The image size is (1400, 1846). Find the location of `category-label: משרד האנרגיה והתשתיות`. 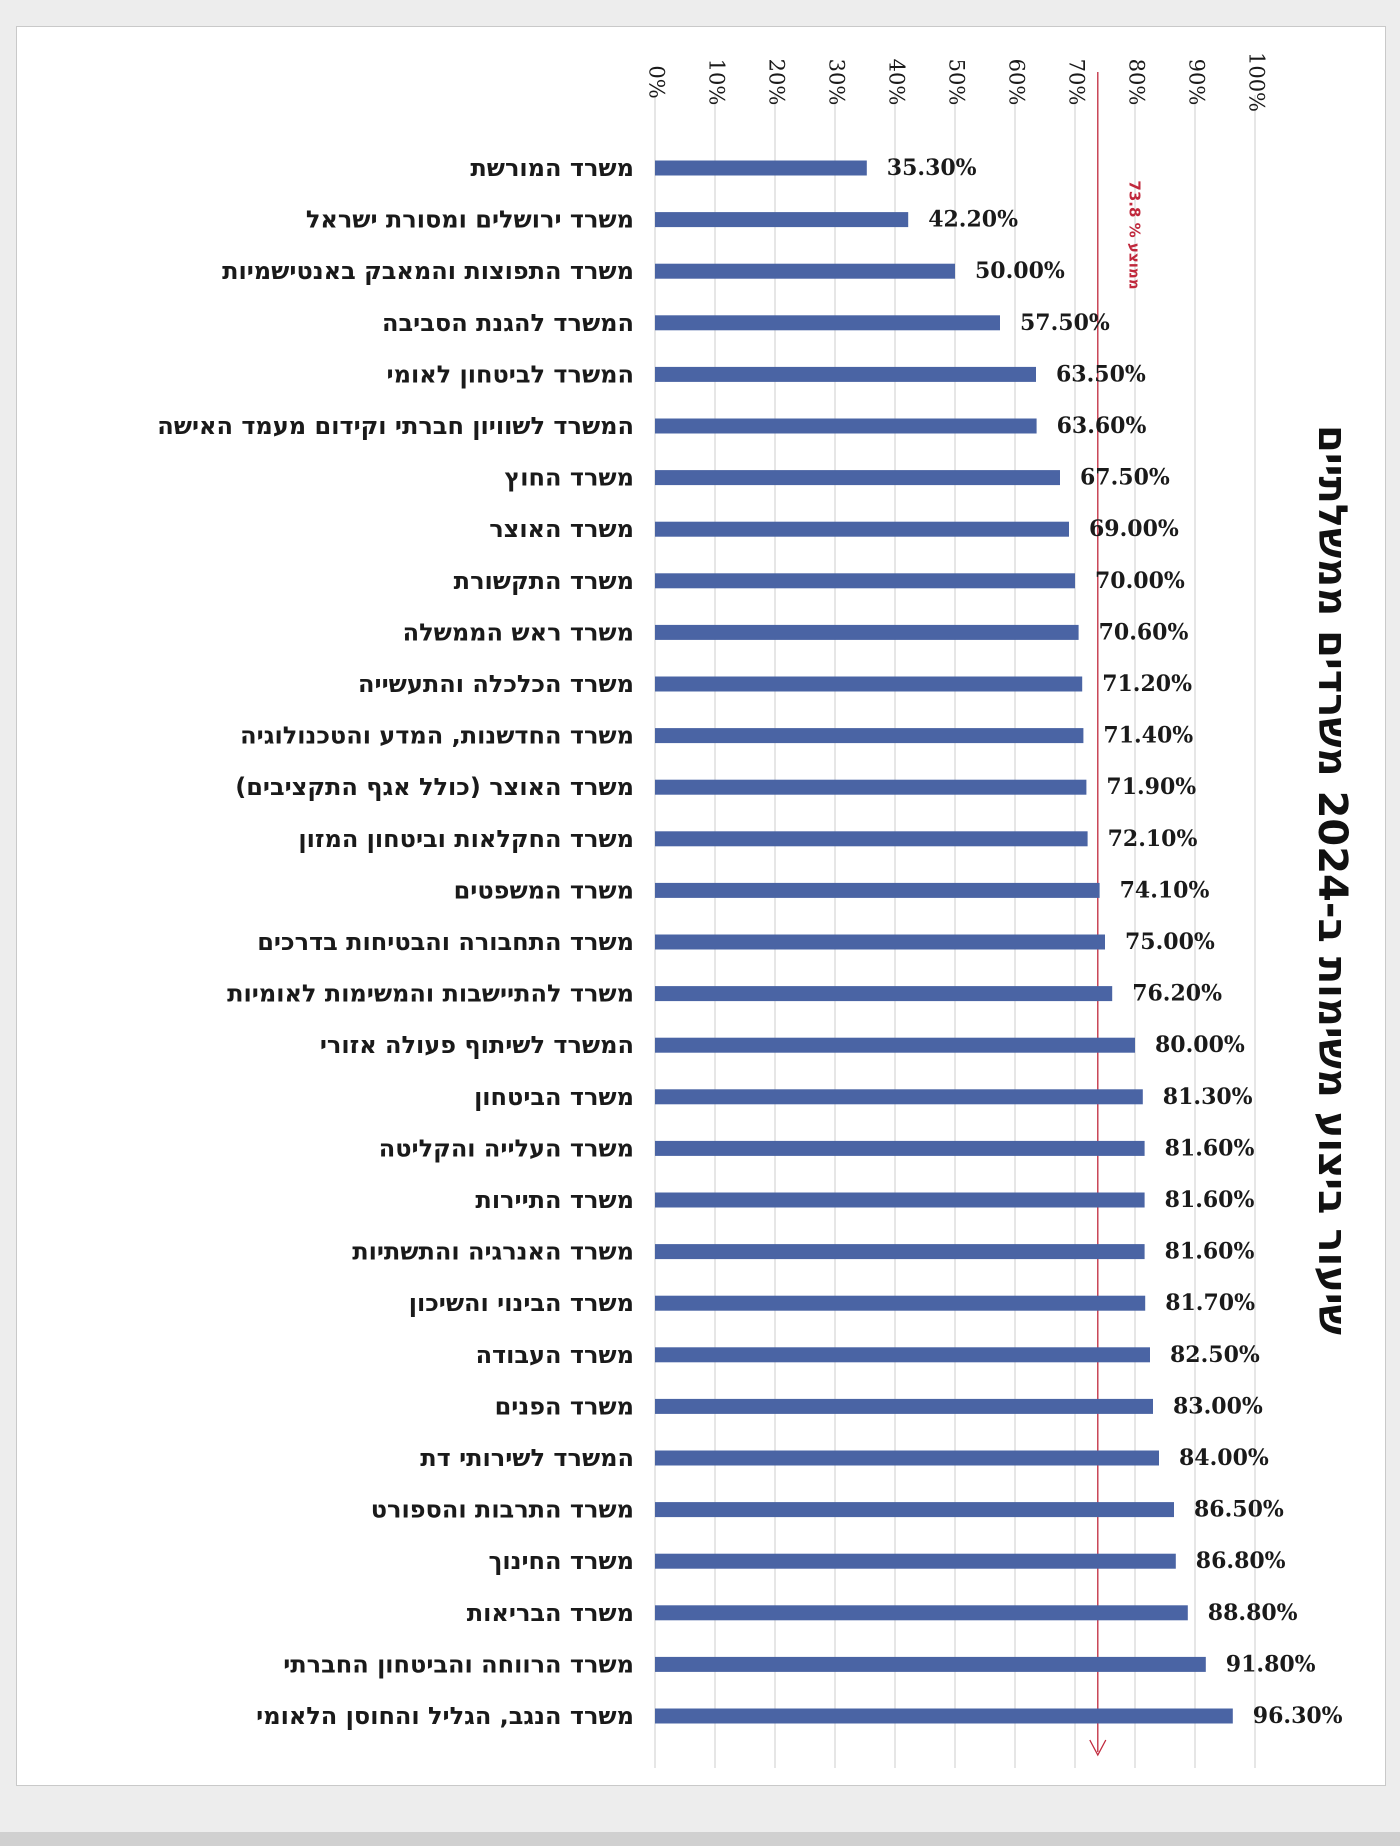

category-label: משרד האנרגיה והתשתיות is located at coordinates (493, 1252).